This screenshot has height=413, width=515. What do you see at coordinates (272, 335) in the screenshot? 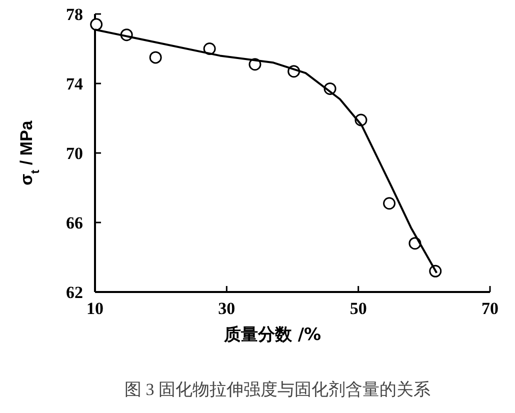
I see `x-axis-title: 质量分数 /%` at bounding box center [272, 335].